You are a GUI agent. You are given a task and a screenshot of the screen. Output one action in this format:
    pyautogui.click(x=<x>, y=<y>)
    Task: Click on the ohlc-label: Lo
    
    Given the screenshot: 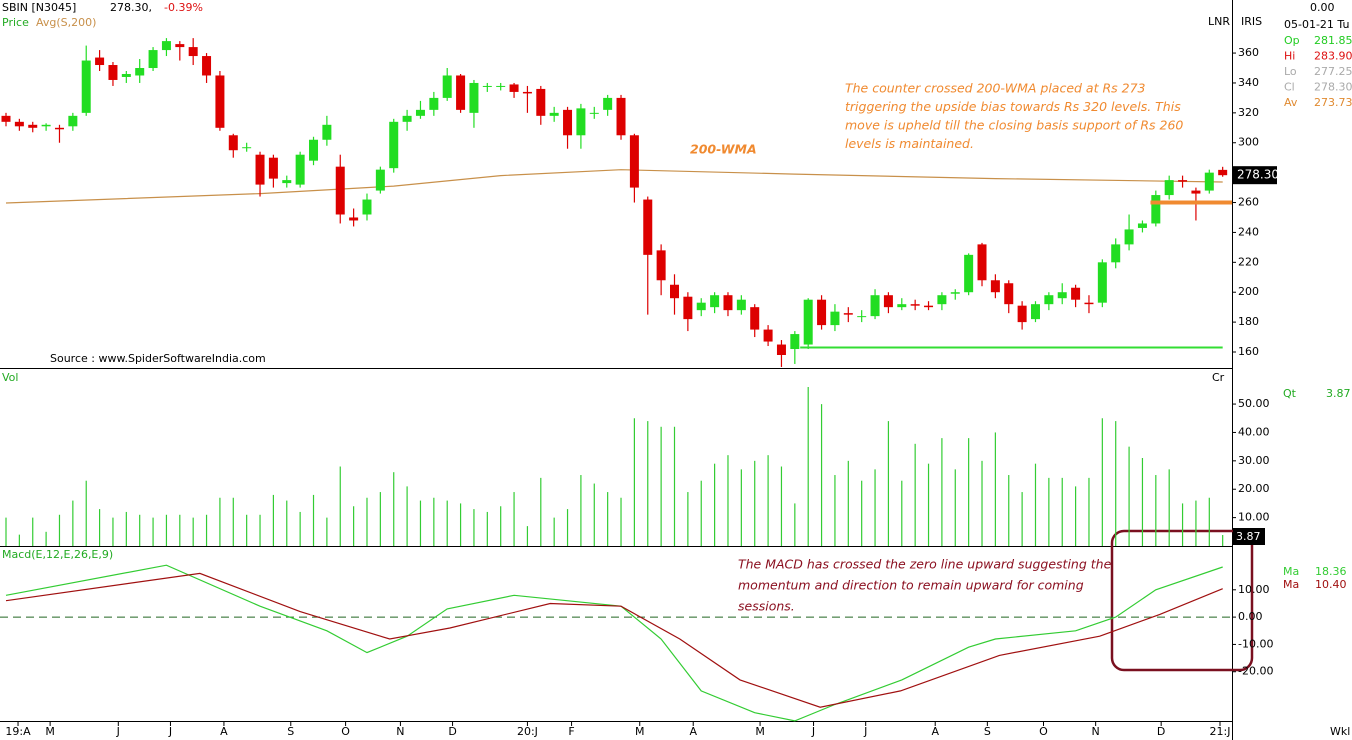 What is the action you would take?
    pyautogui.click(x=1290, y=71)
    